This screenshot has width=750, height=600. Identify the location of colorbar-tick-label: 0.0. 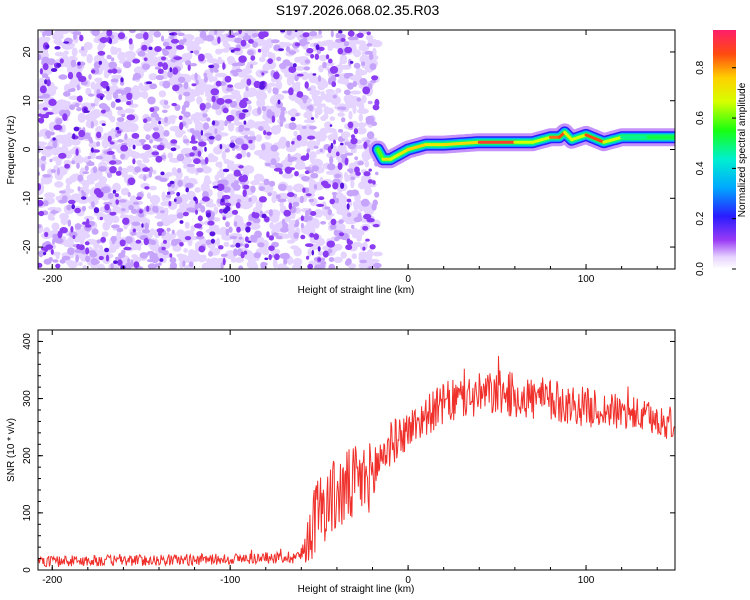
(700, 269).